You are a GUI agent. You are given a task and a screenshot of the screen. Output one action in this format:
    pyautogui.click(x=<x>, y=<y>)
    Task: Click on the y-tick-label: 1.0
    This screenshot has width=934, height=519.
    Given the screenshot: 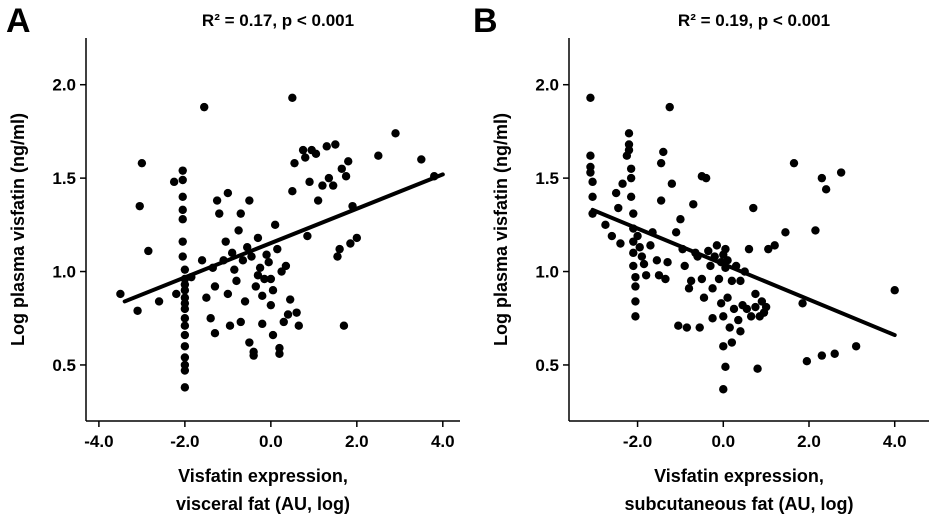 What is the action you would take?
    pyautogui.click(x=64, y=272)
    